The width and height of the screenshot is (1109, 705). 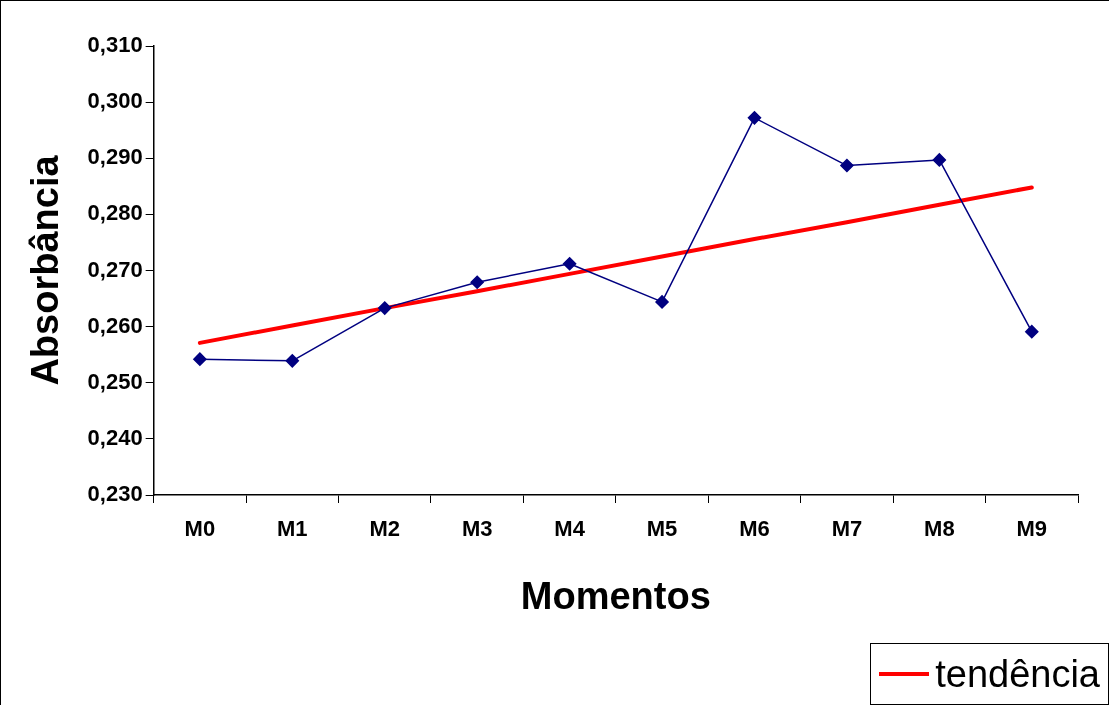 I want to click on y-tick-label: 0,300, so click(x=115, y=101).